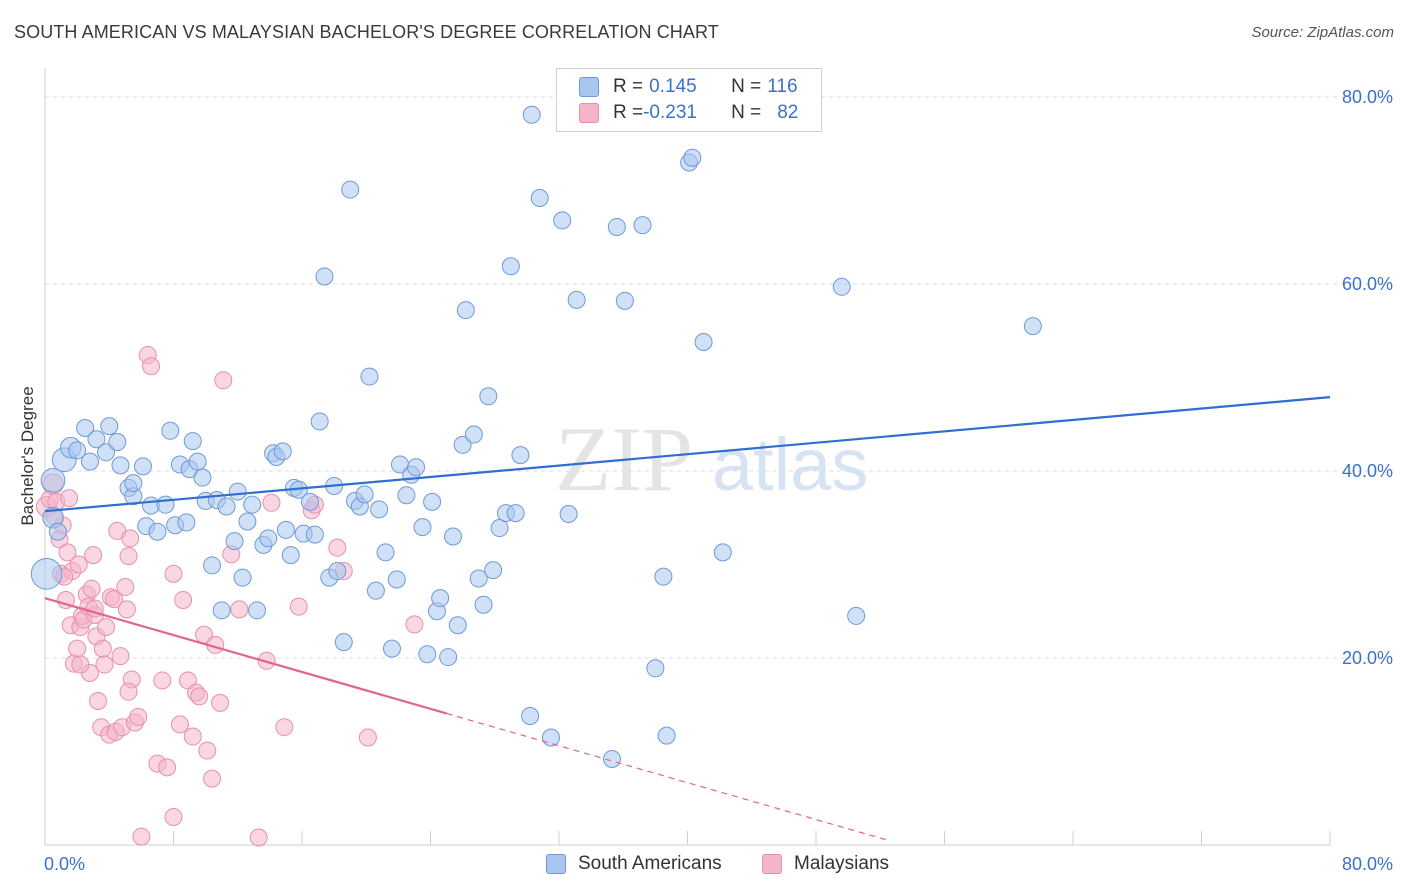 This screenshot has width=1406, height=892. What do you see at coordinates (687, 454) in the screenshot?
I see `south-american-trendline` at bounding box center [687, 454].